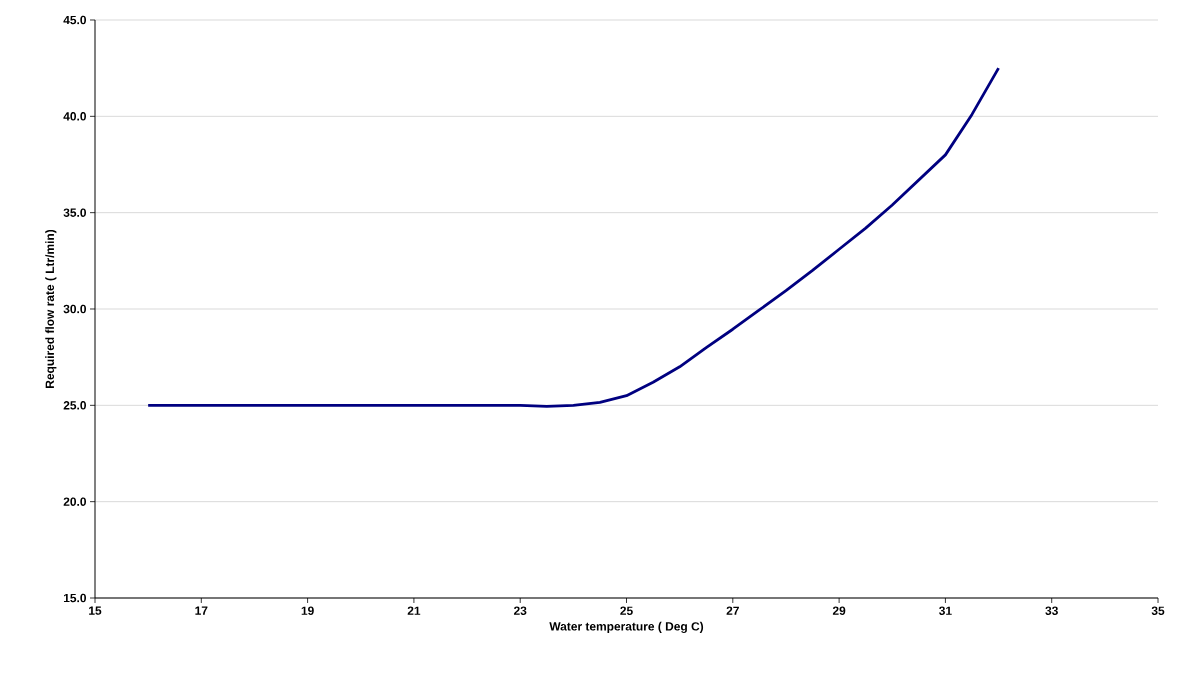  What do you see at coordinates (307, 610) in the screenshot?
I see `x-tick-label: 19` at bounding box center [307, 610].